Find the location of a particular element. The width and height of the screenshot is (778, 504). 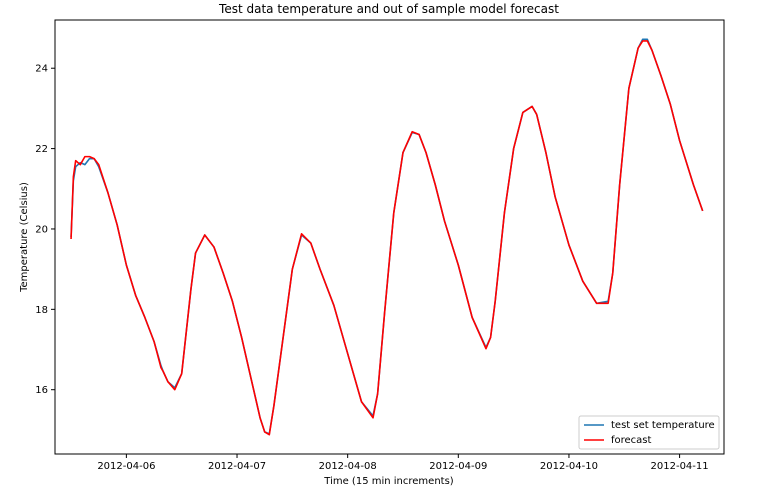

y-tick-label: 24 is located at coordinates (41, 69).